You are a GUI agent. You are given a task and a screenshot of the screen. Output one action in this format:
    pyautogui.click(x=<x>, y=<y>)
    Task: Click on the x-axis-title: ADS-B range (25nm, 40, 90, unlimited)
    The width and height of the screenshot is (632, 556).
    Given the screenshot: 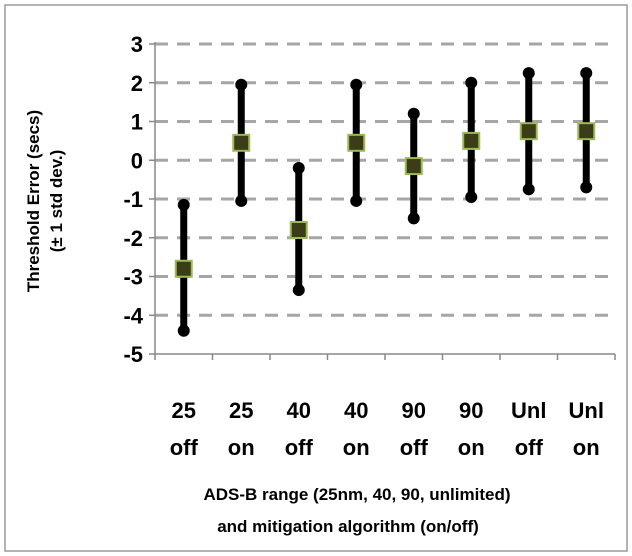 What is the action you would take?
    pyautogui.click(x=356, y=494)
    